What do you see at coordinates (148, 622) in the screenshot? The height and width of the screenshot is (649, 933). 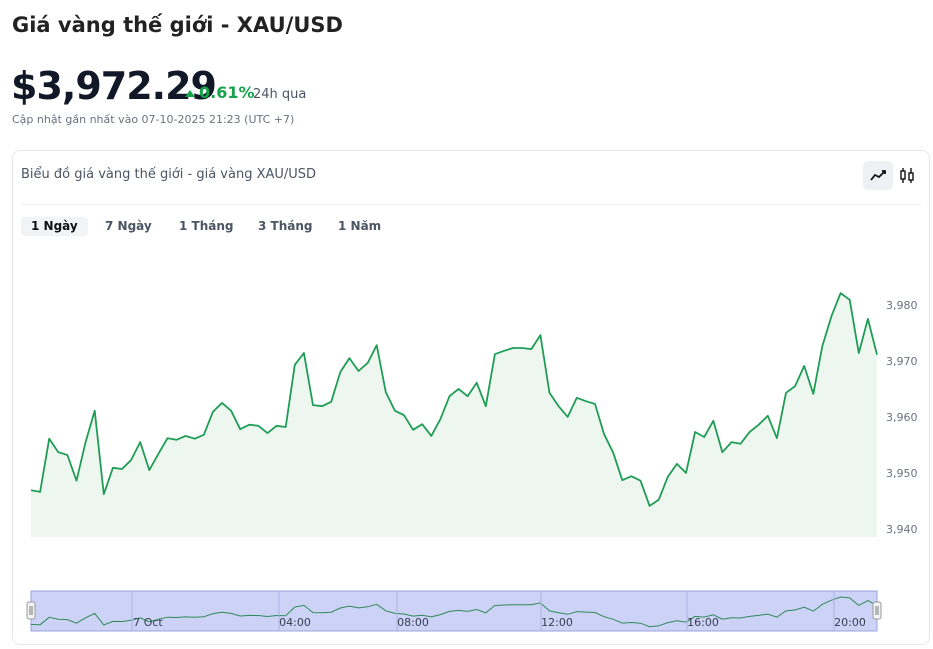 I see `navigator-label: 7 Oct` at bounding box center [148, 622].